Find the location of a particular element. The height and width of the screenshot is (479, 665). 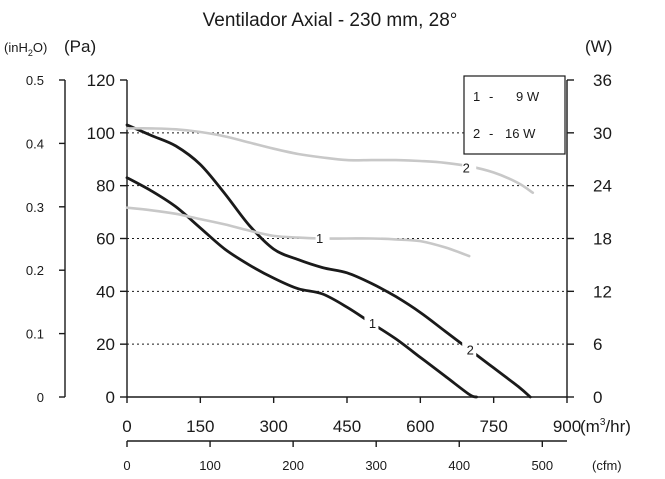

cfm-tick-label-5: 500 is located at coordinates (542, 465).